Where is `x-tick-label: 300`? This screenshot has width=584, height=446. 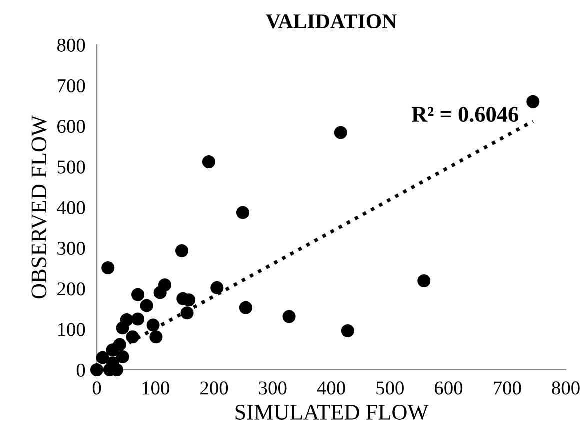 x-tick-label: 300 is located at coordinates (273, 388).